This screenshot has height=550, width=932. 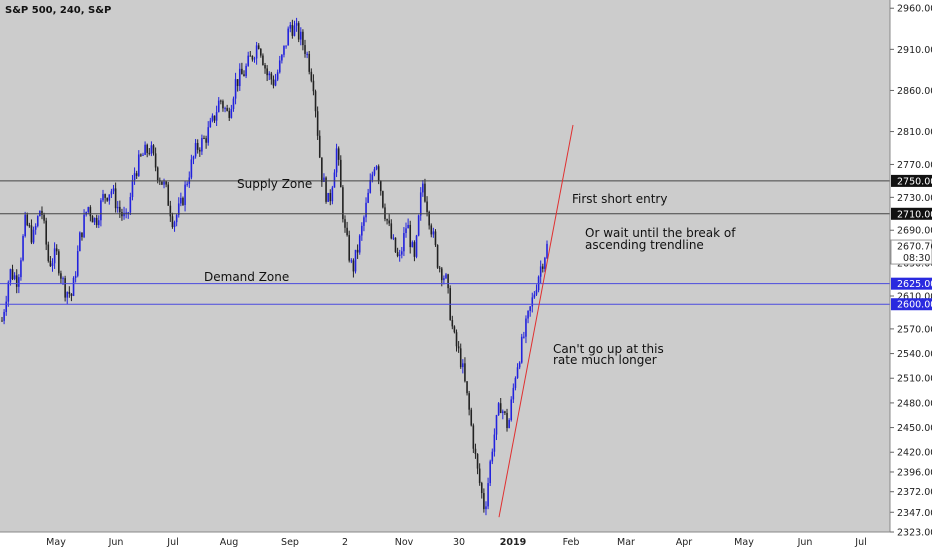 What do you see at coordinates (536, 321) in the screenshot?
I see `trendline` at bounding box center [536, 321].